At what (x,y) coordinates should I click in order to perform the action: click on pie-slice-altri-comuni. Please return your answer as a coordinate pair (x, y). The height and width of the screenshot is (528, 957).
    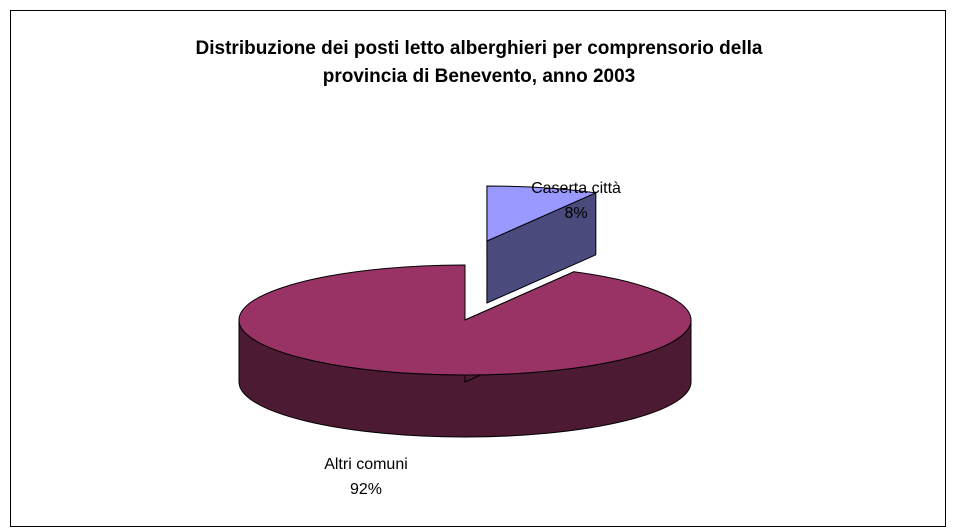
    Looking at the image, I should click on (465, 320).